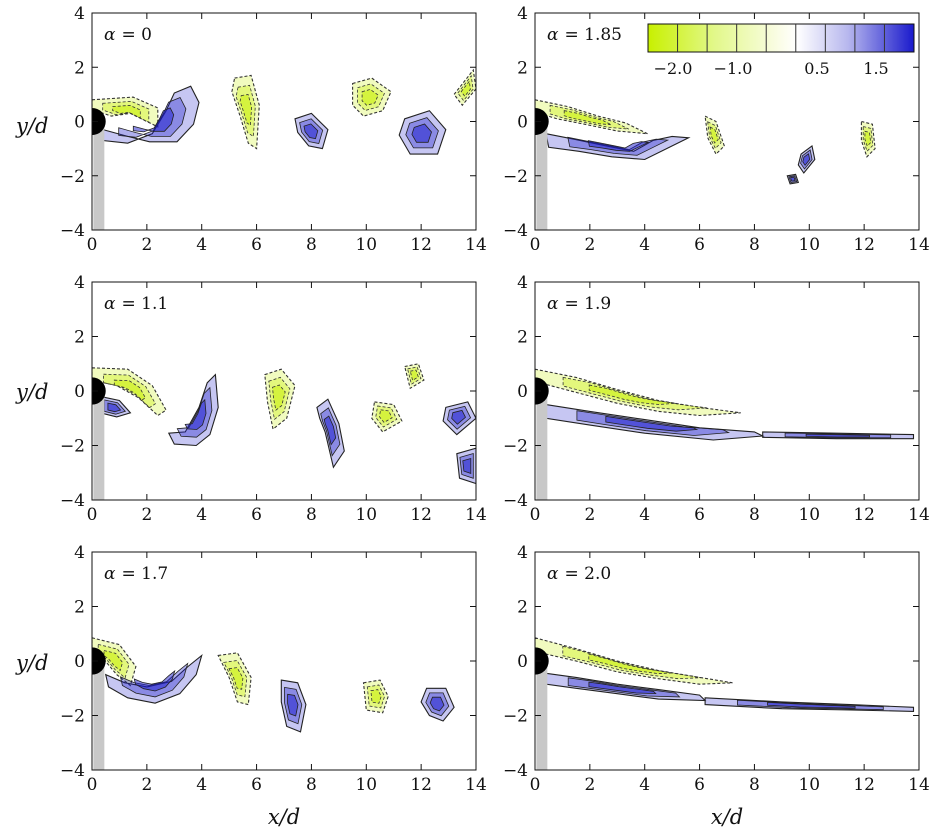 The width and height of the screenshot is (933, 836). Describe the element at coordinates (515, 501) in the screenshot. I see `y-tick-label: −4` at that location.